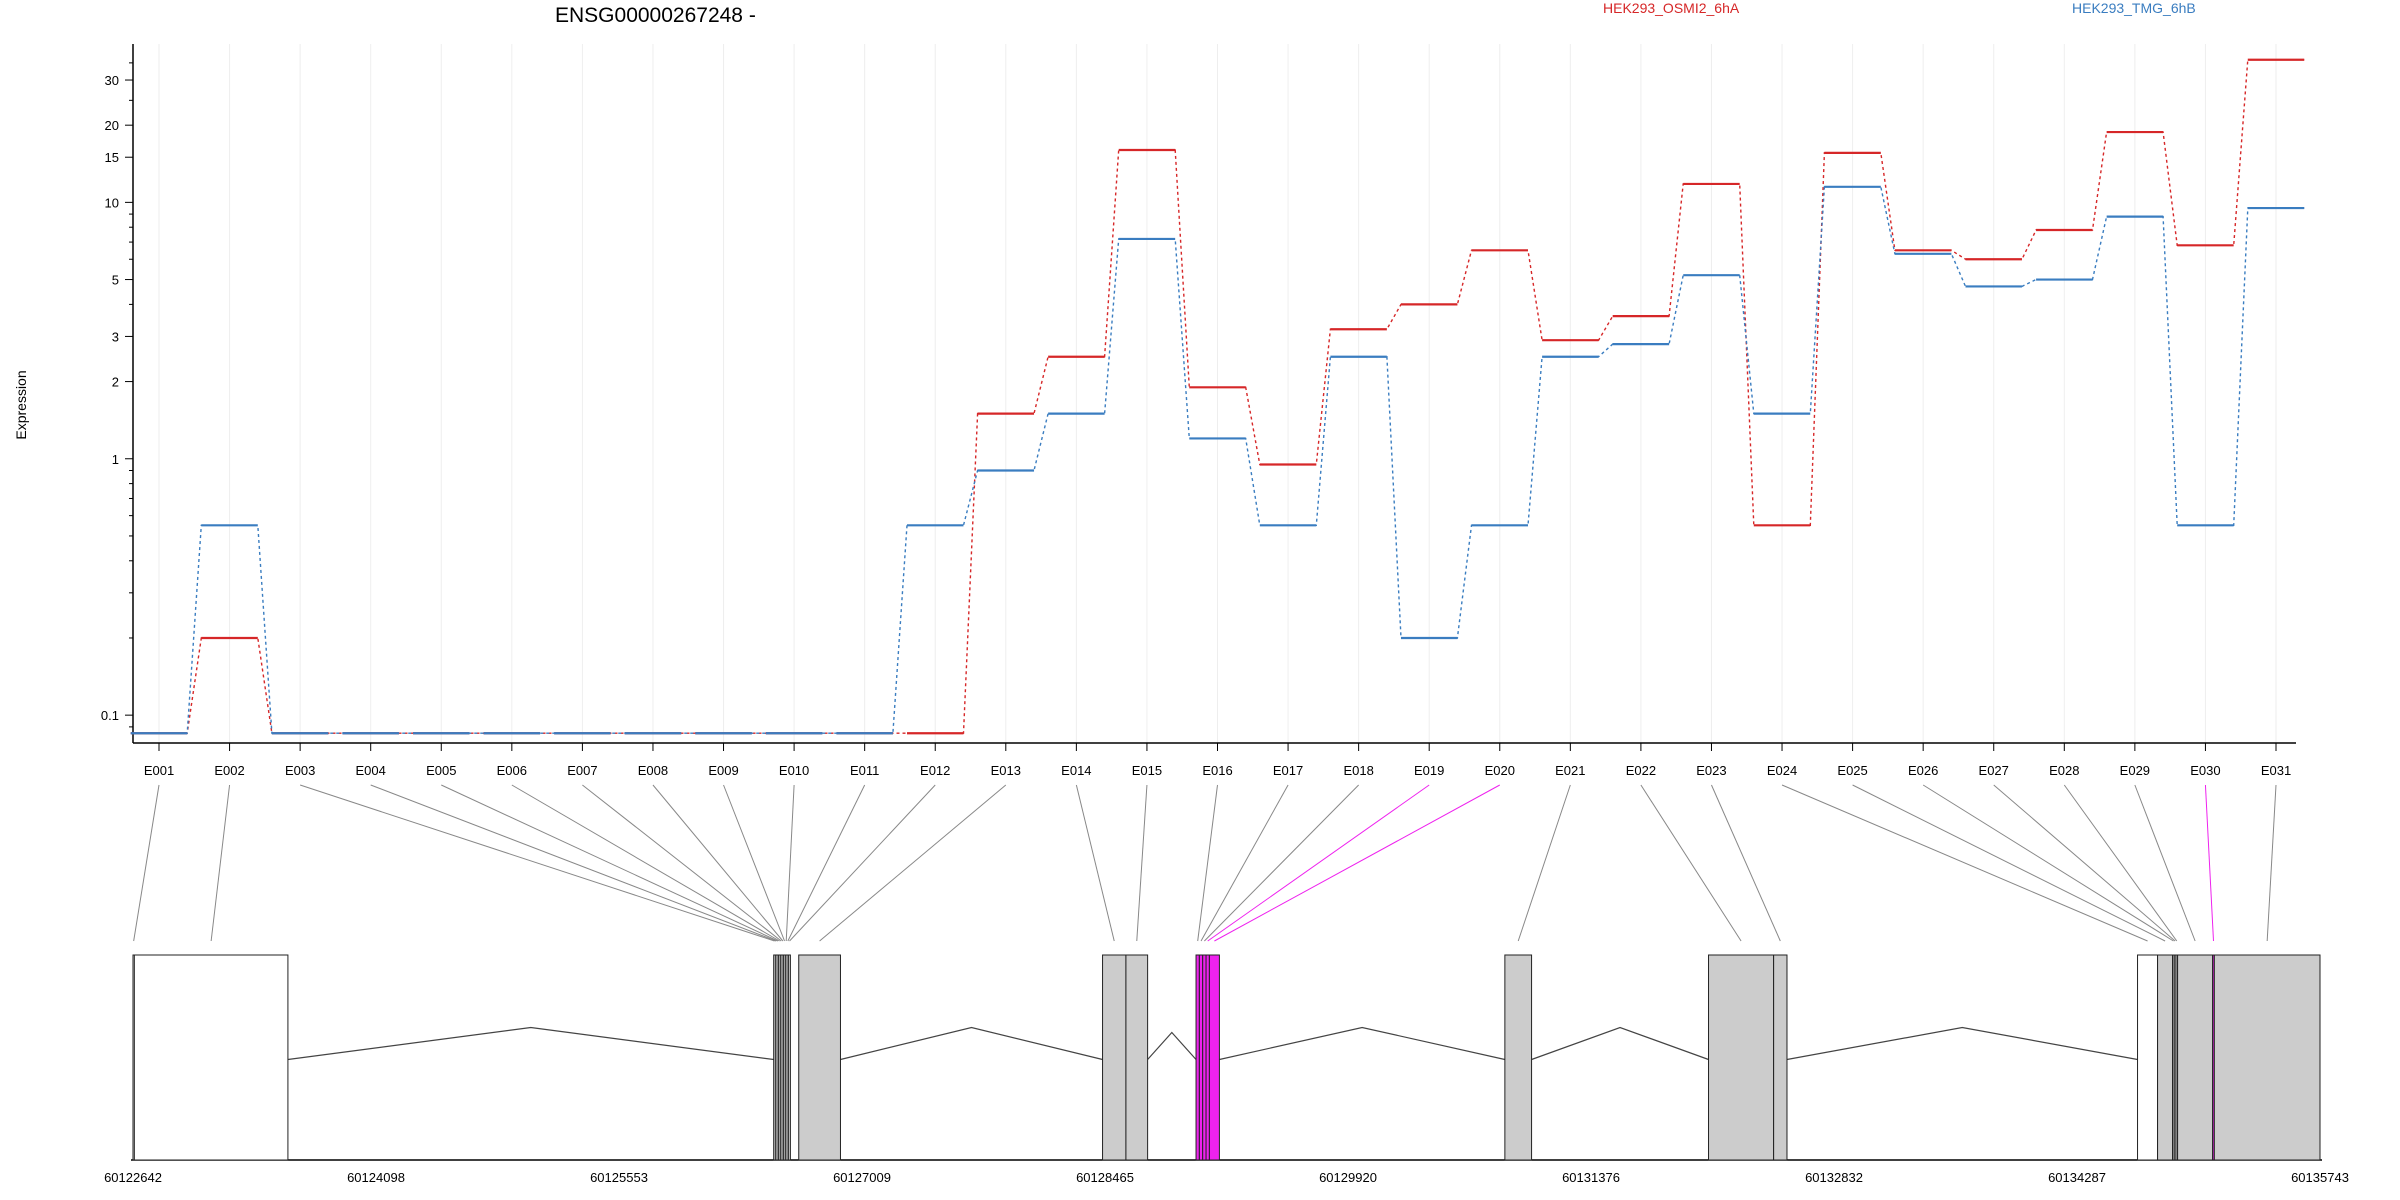  What do you see at coordinates (115, 336) in the screenshot?
I see `y-tick-label: 3` at bounding box center [115, 336].